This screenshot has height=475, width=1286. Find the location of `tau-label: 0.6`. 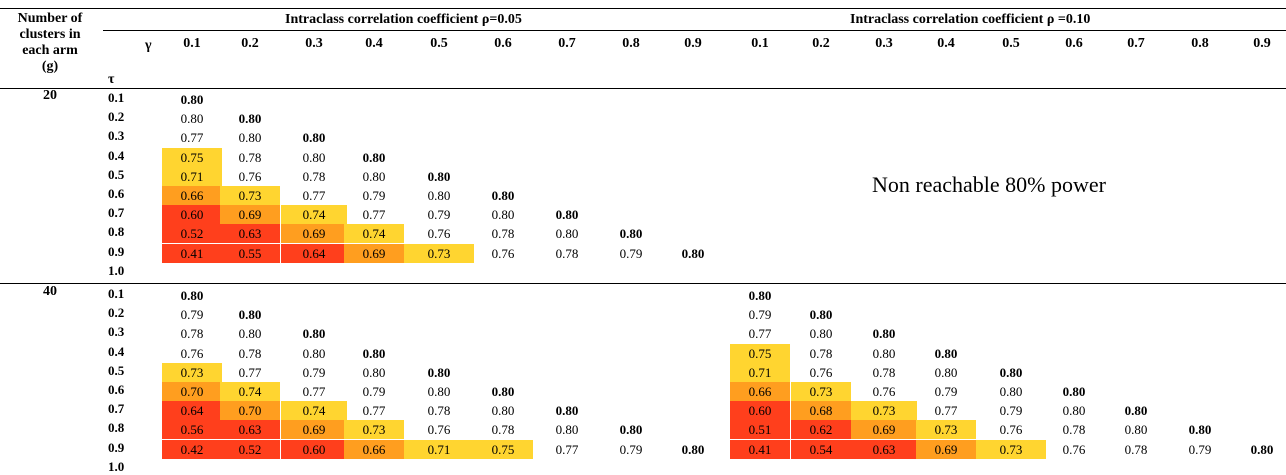

tau-label: 0.6 is located at coordinates (116, 389).